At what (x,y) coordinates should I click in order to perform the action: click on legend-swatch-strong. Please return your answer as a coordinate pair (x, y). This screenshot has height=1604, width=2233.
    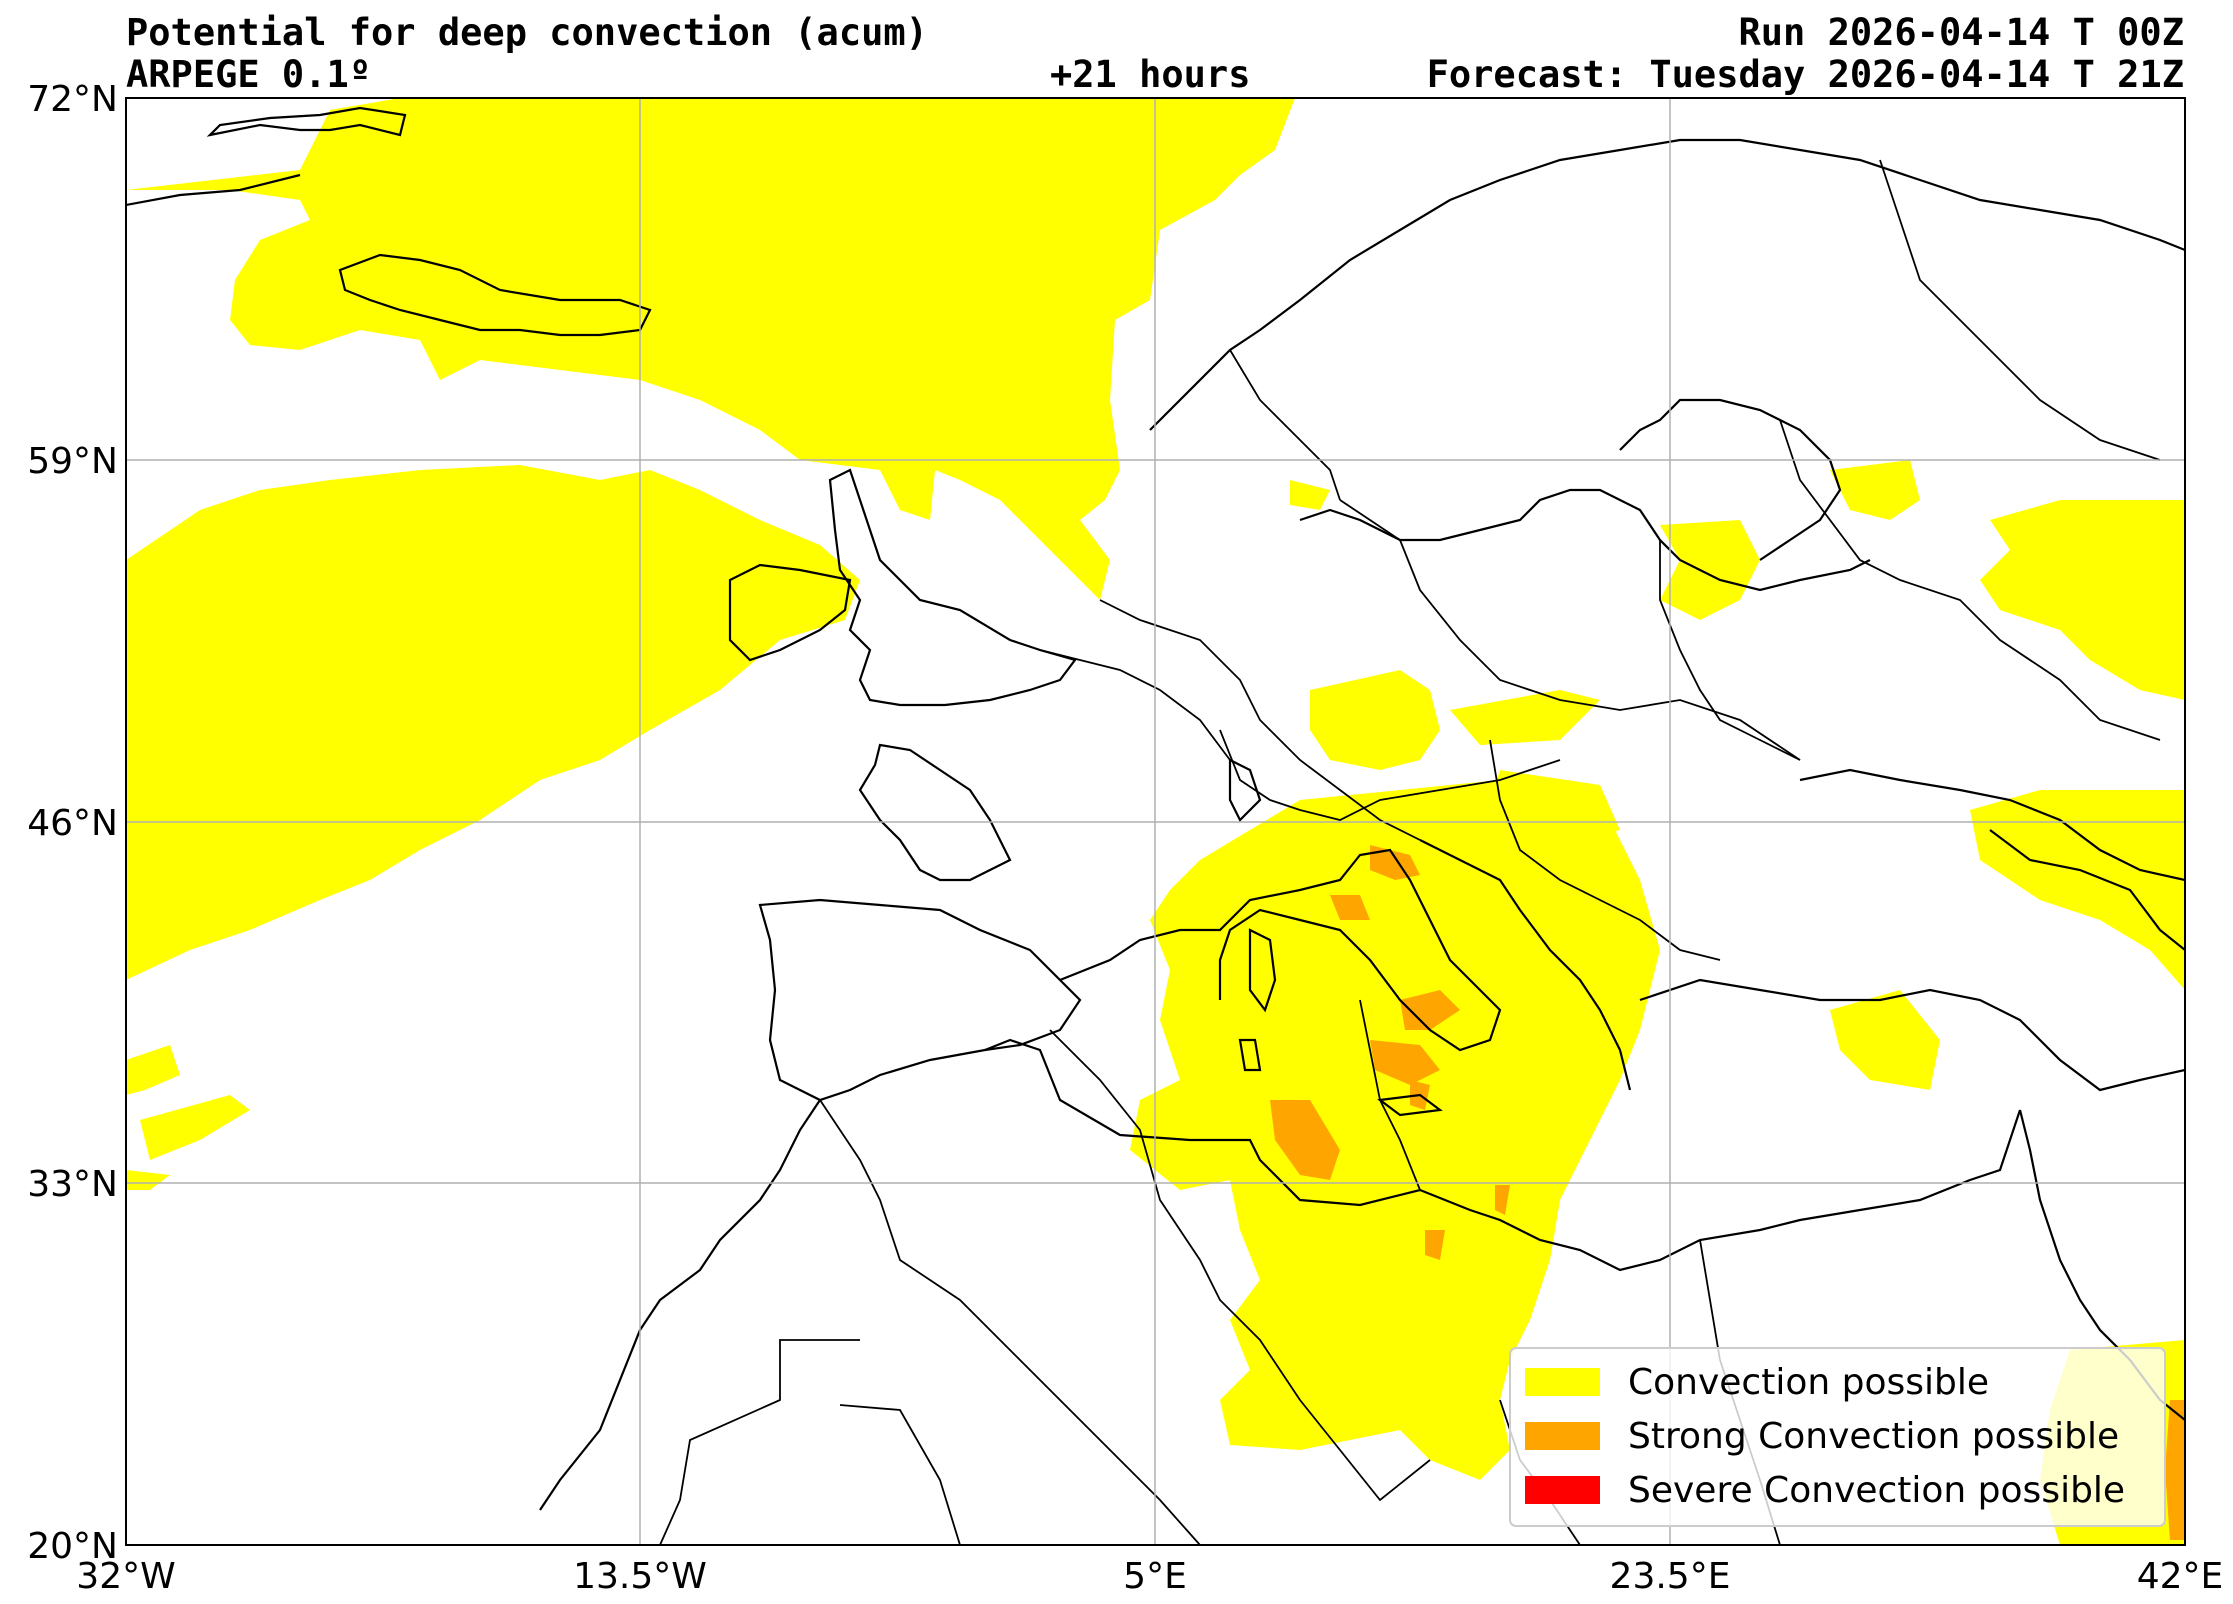
    Looking at the image, I should click on (1562, 1436).